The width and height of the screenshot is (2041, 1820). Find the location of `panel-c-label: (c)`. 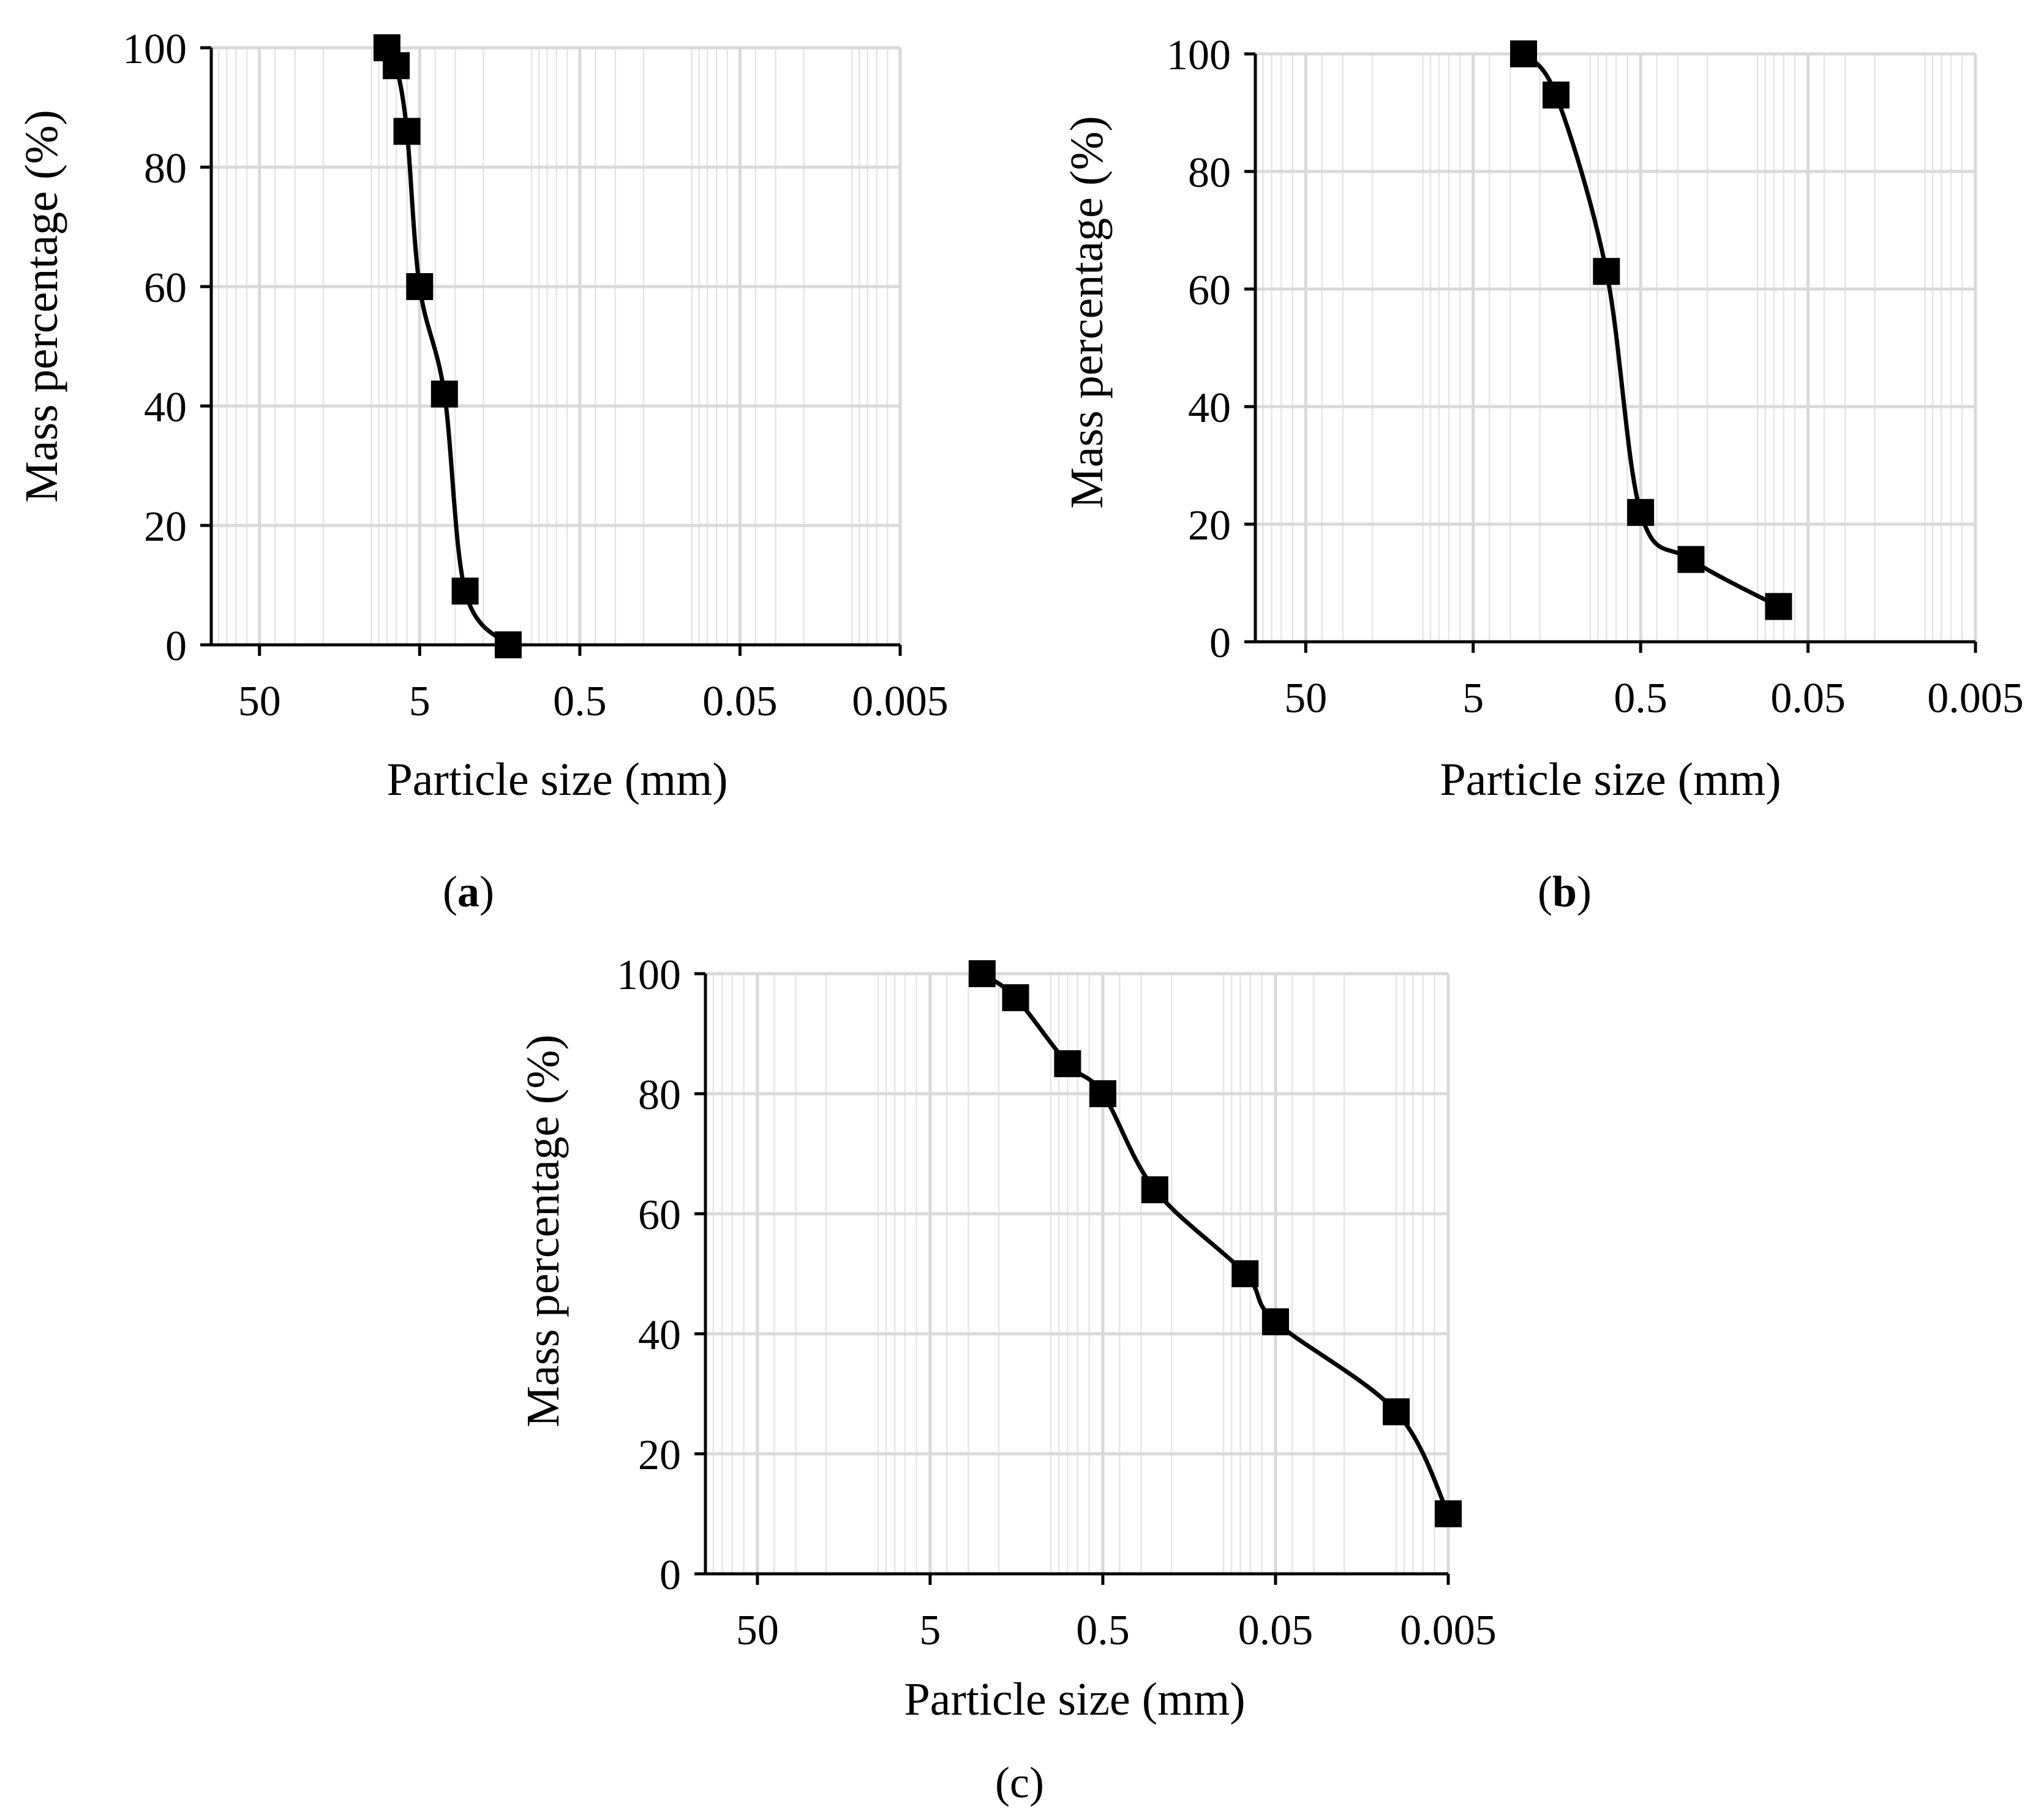

panel-c-label: (c) is located at coordinates (1019, 1782).